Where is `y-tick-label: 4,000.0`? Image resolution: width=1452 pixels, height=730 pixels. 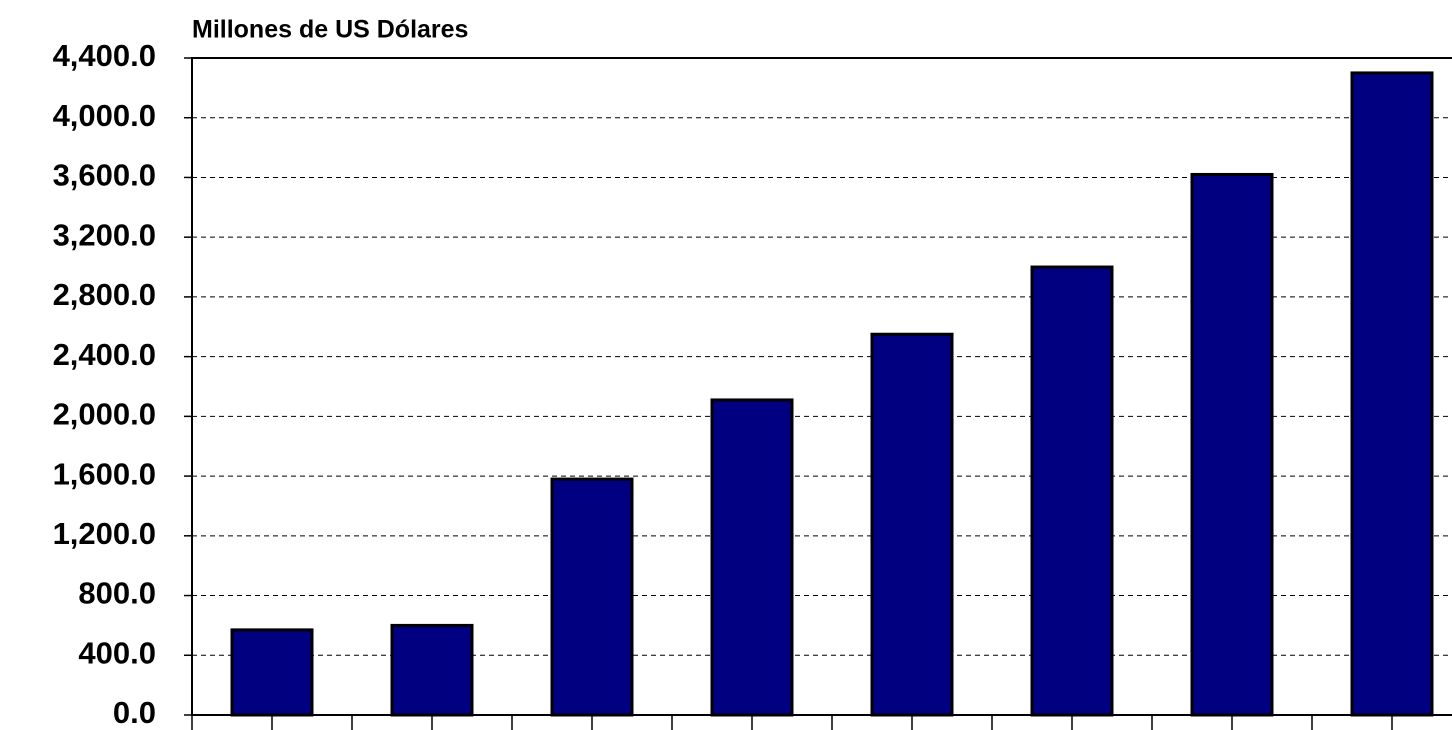
y-tick-label: 4,000.0 is located at coordinates (104, 115).